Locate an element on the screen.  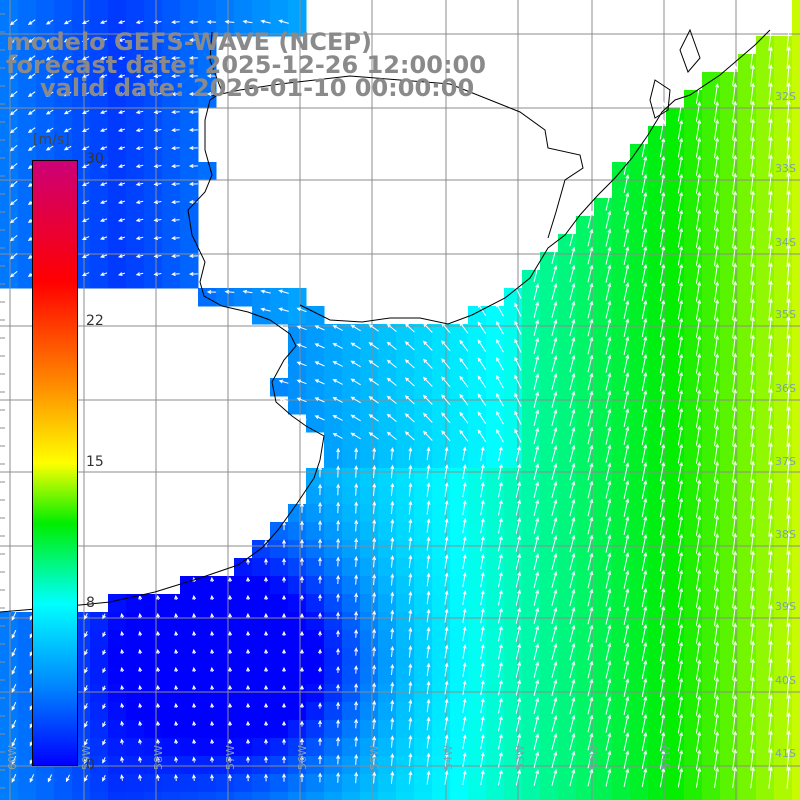
longitude-label: 57W is located at coordinates (230, 757).